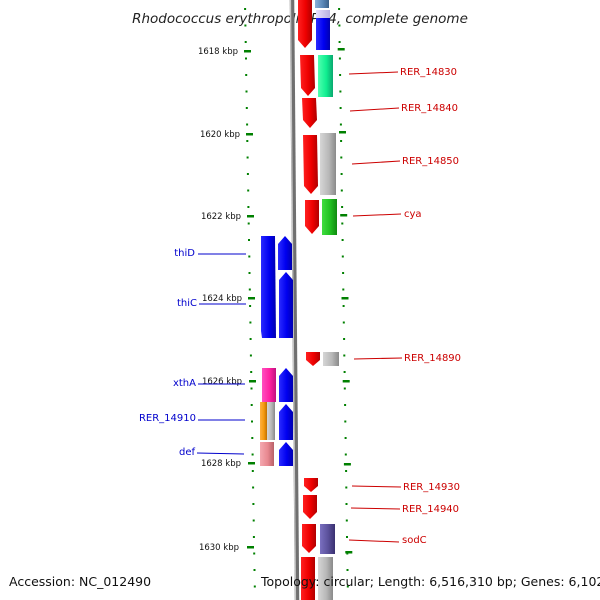 The height and width of the screenshot is (600, 600). Describe the element at coordinates (405, 161) in the screenshot. I see `gene-label-rer14850: RER_14850` at that location.